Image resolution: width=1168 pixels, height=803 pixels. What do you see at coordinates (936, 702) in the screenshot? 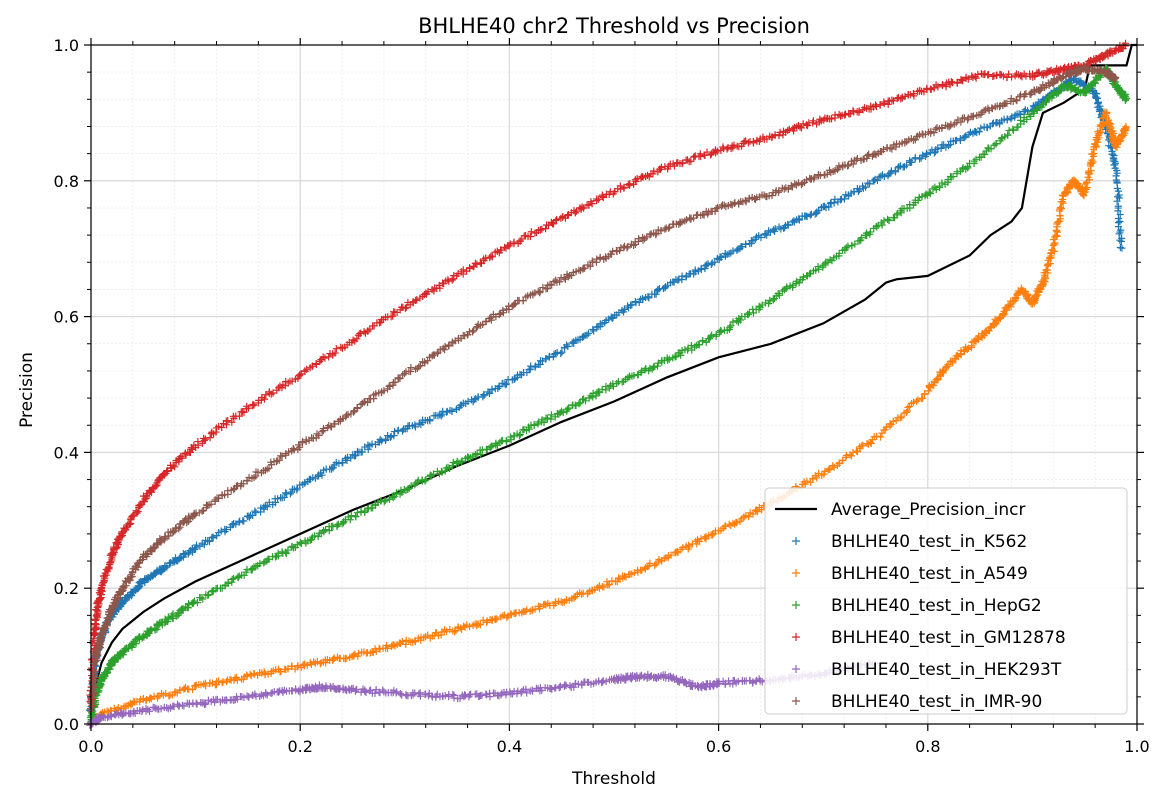
I see `legend-label: BHLHE40_test_in_IMR-90` at bounding box center [936, 702].